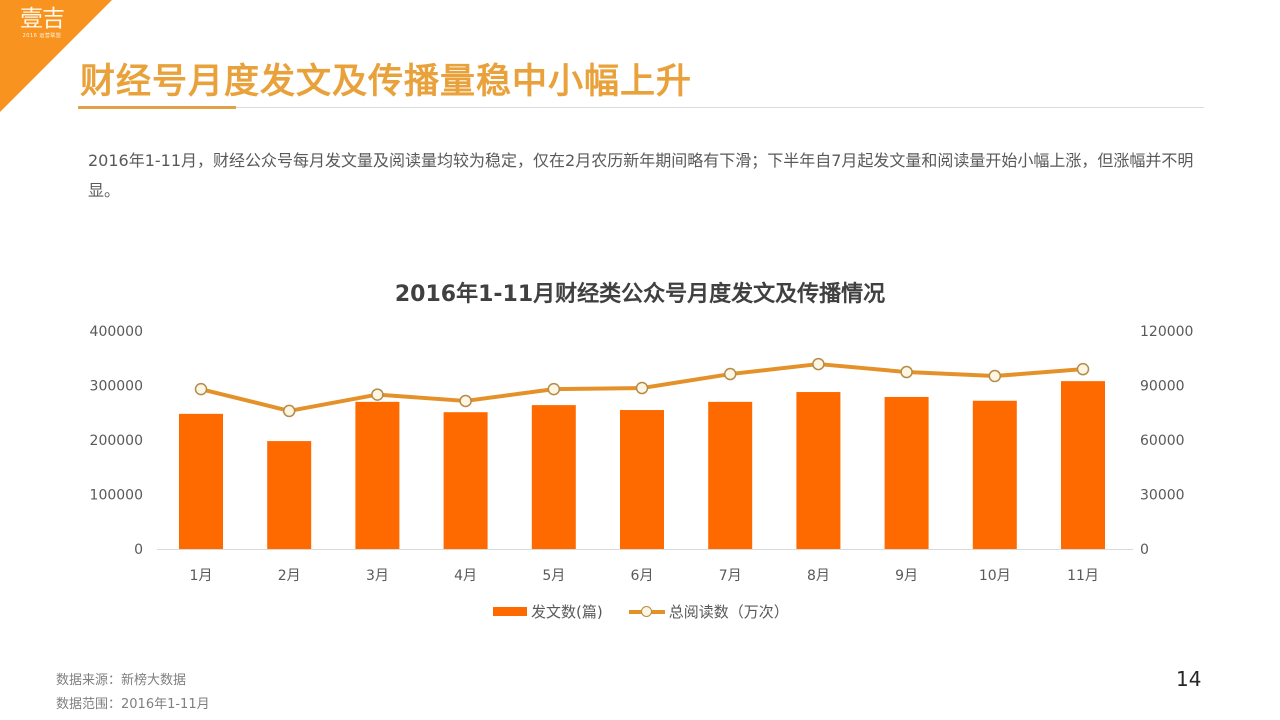 The width and height of the screenshot is (1280, 720). I want to click on legend-bar-swatch, so click(510, 611).